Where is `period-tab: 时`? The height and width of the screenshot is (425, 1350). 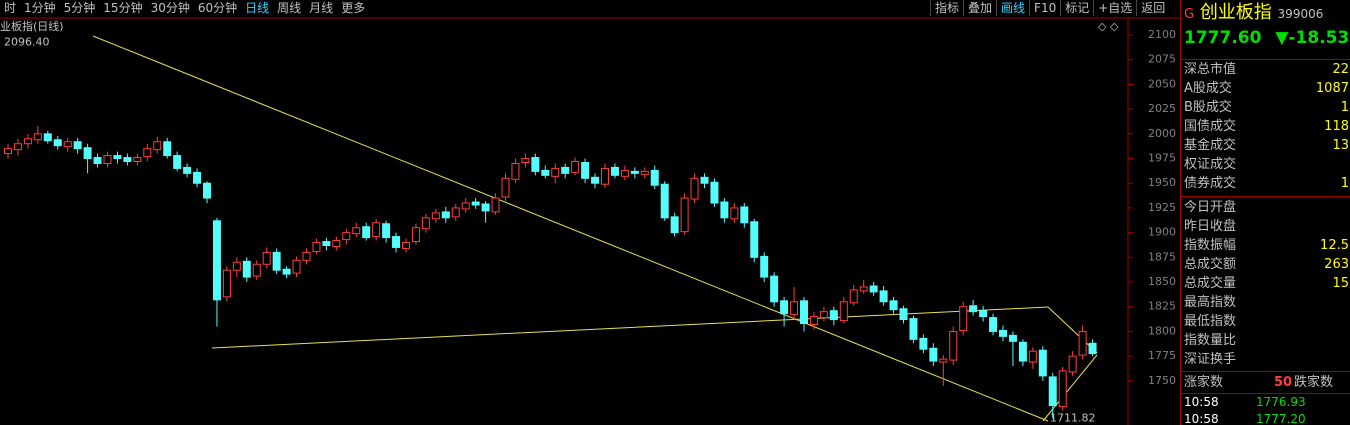 period-tab: 时 is located at coordinates (10, 8).